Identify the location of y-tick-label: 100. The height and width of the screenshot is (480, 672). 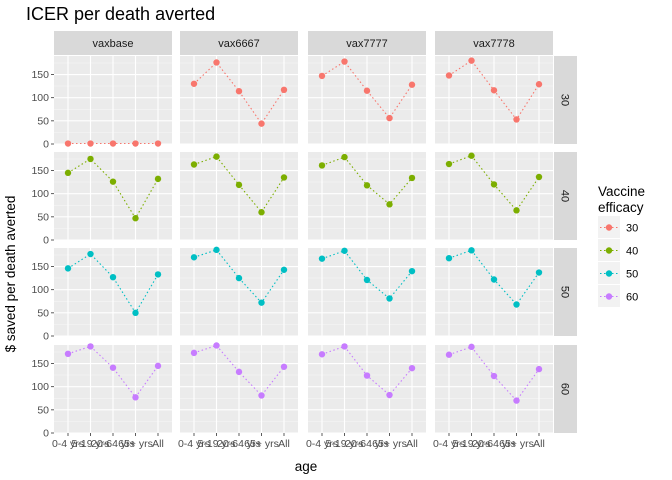
(40, 194).